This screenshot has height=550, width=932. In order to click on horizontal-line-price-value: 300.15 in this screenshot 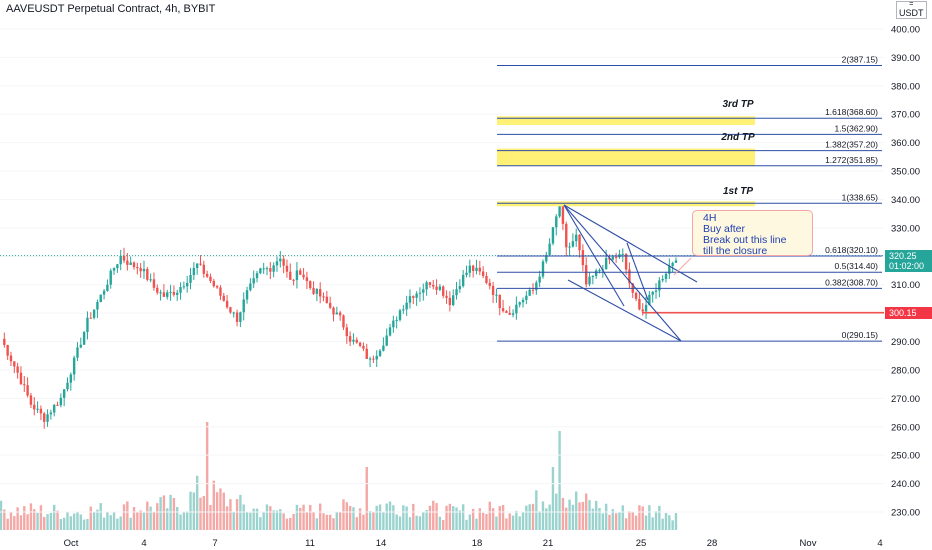, I will do `click(903, 312)`.